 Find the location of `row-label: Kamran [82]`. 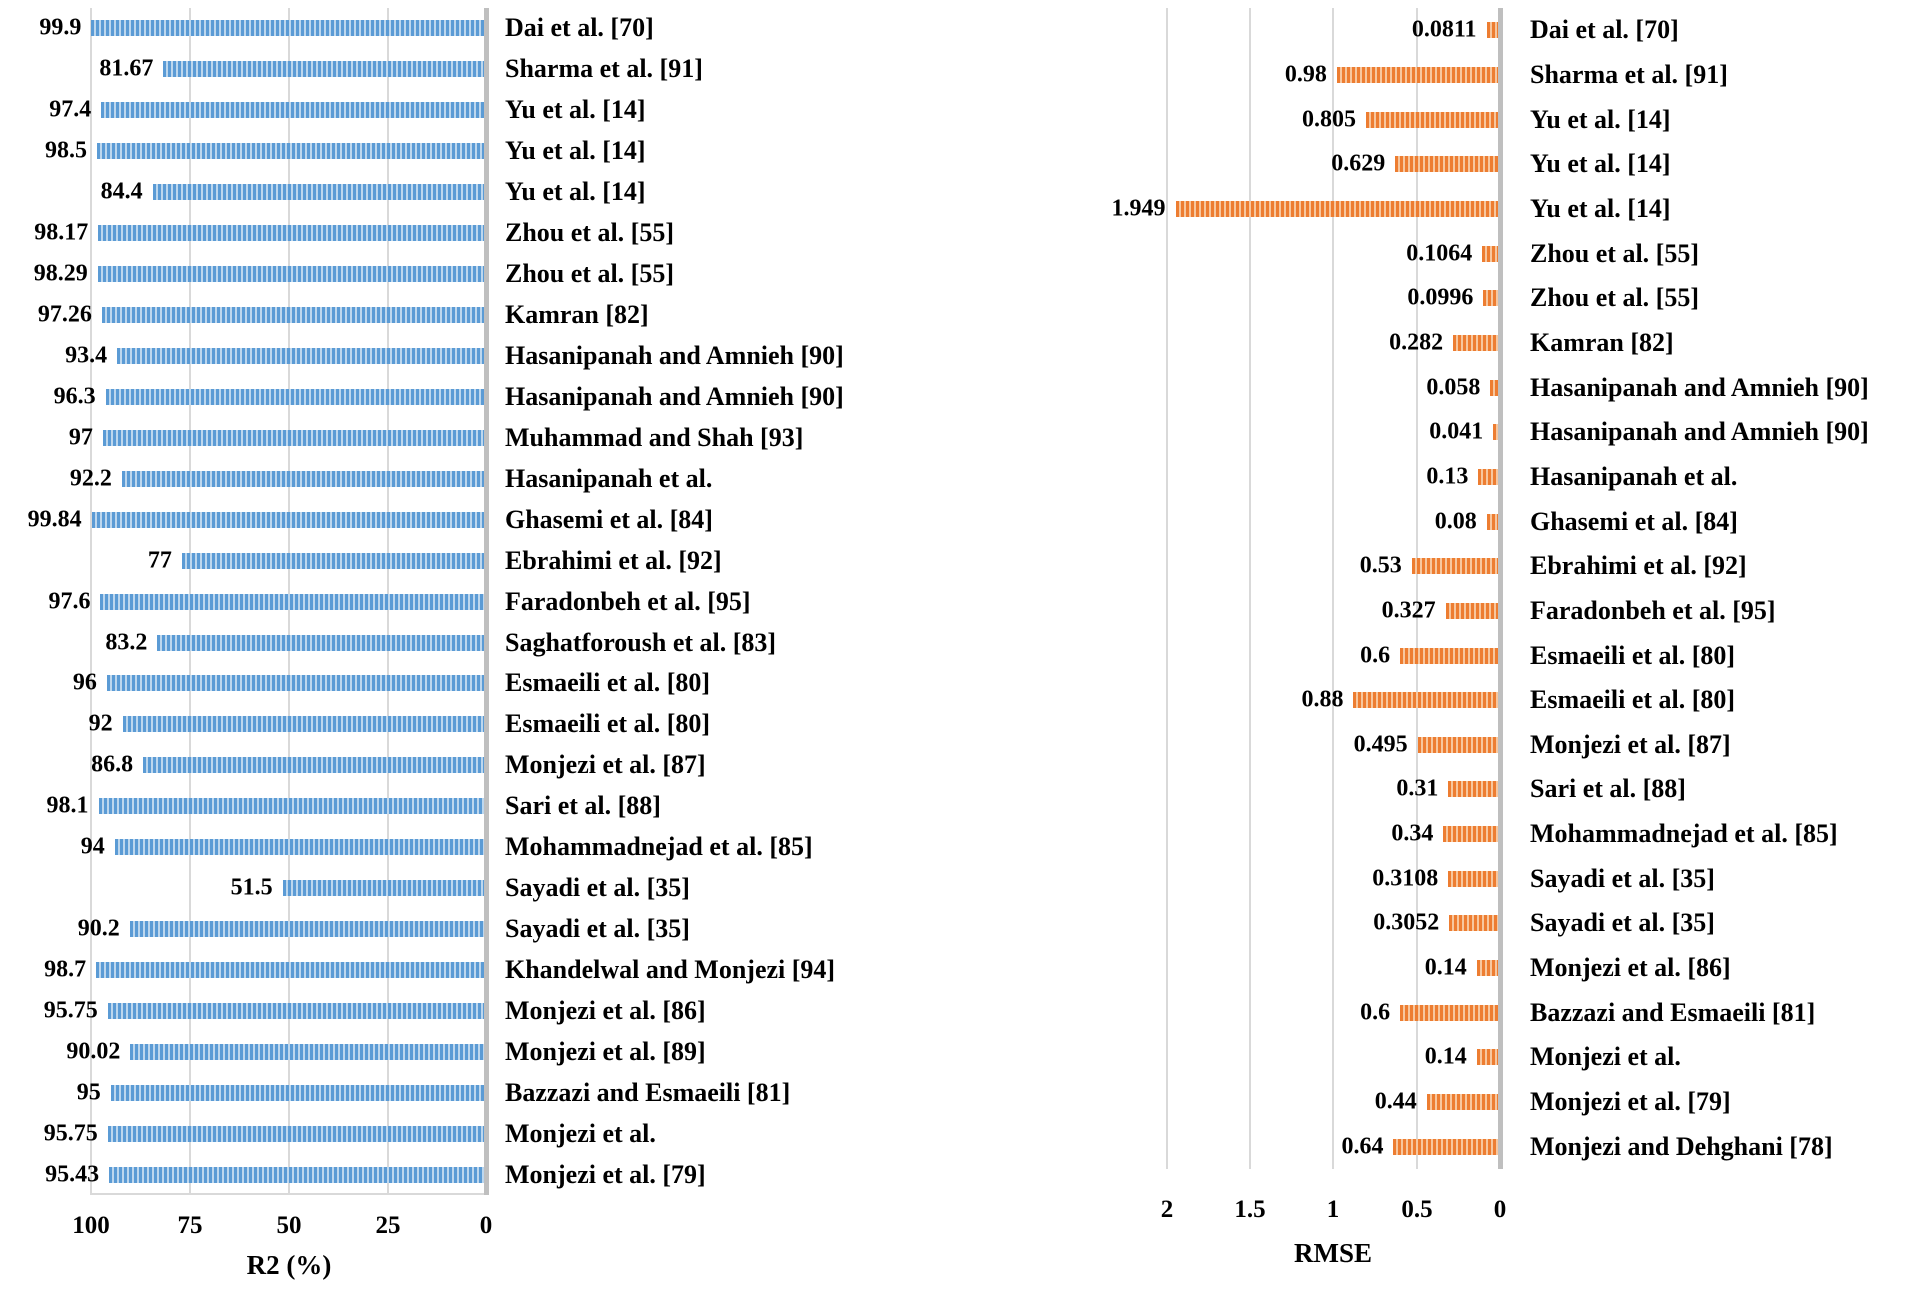

row-label: Kamran [82] is located at coordinates (577, 315).